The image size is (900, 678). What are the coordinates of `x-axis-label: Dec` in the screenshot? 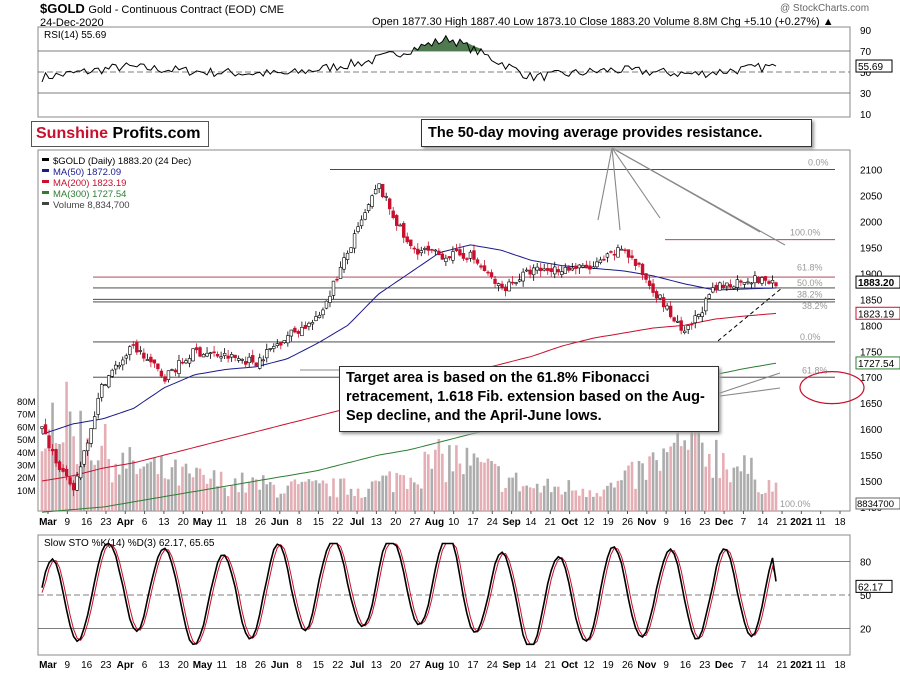 It's located at (724, 665).